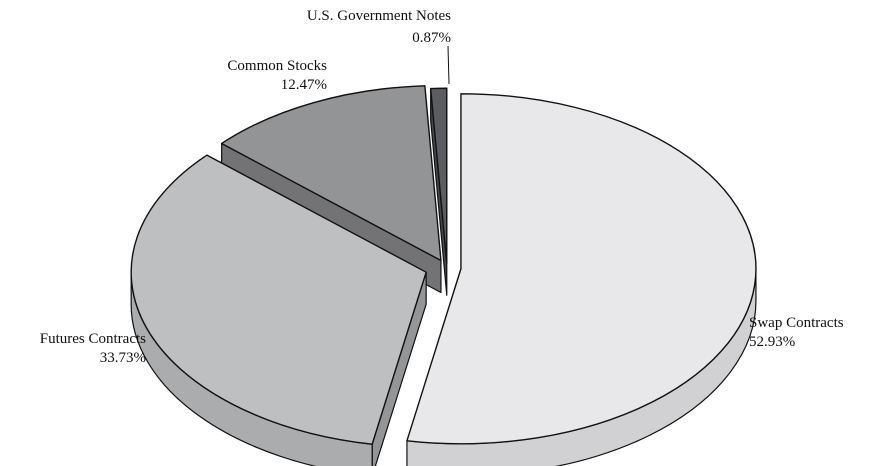 The image size is (873, 466). What do you see at coordinates (448, 65) in the screenshot?
I see `leader-line-us-government-notes` at bounding box center [448, 65].